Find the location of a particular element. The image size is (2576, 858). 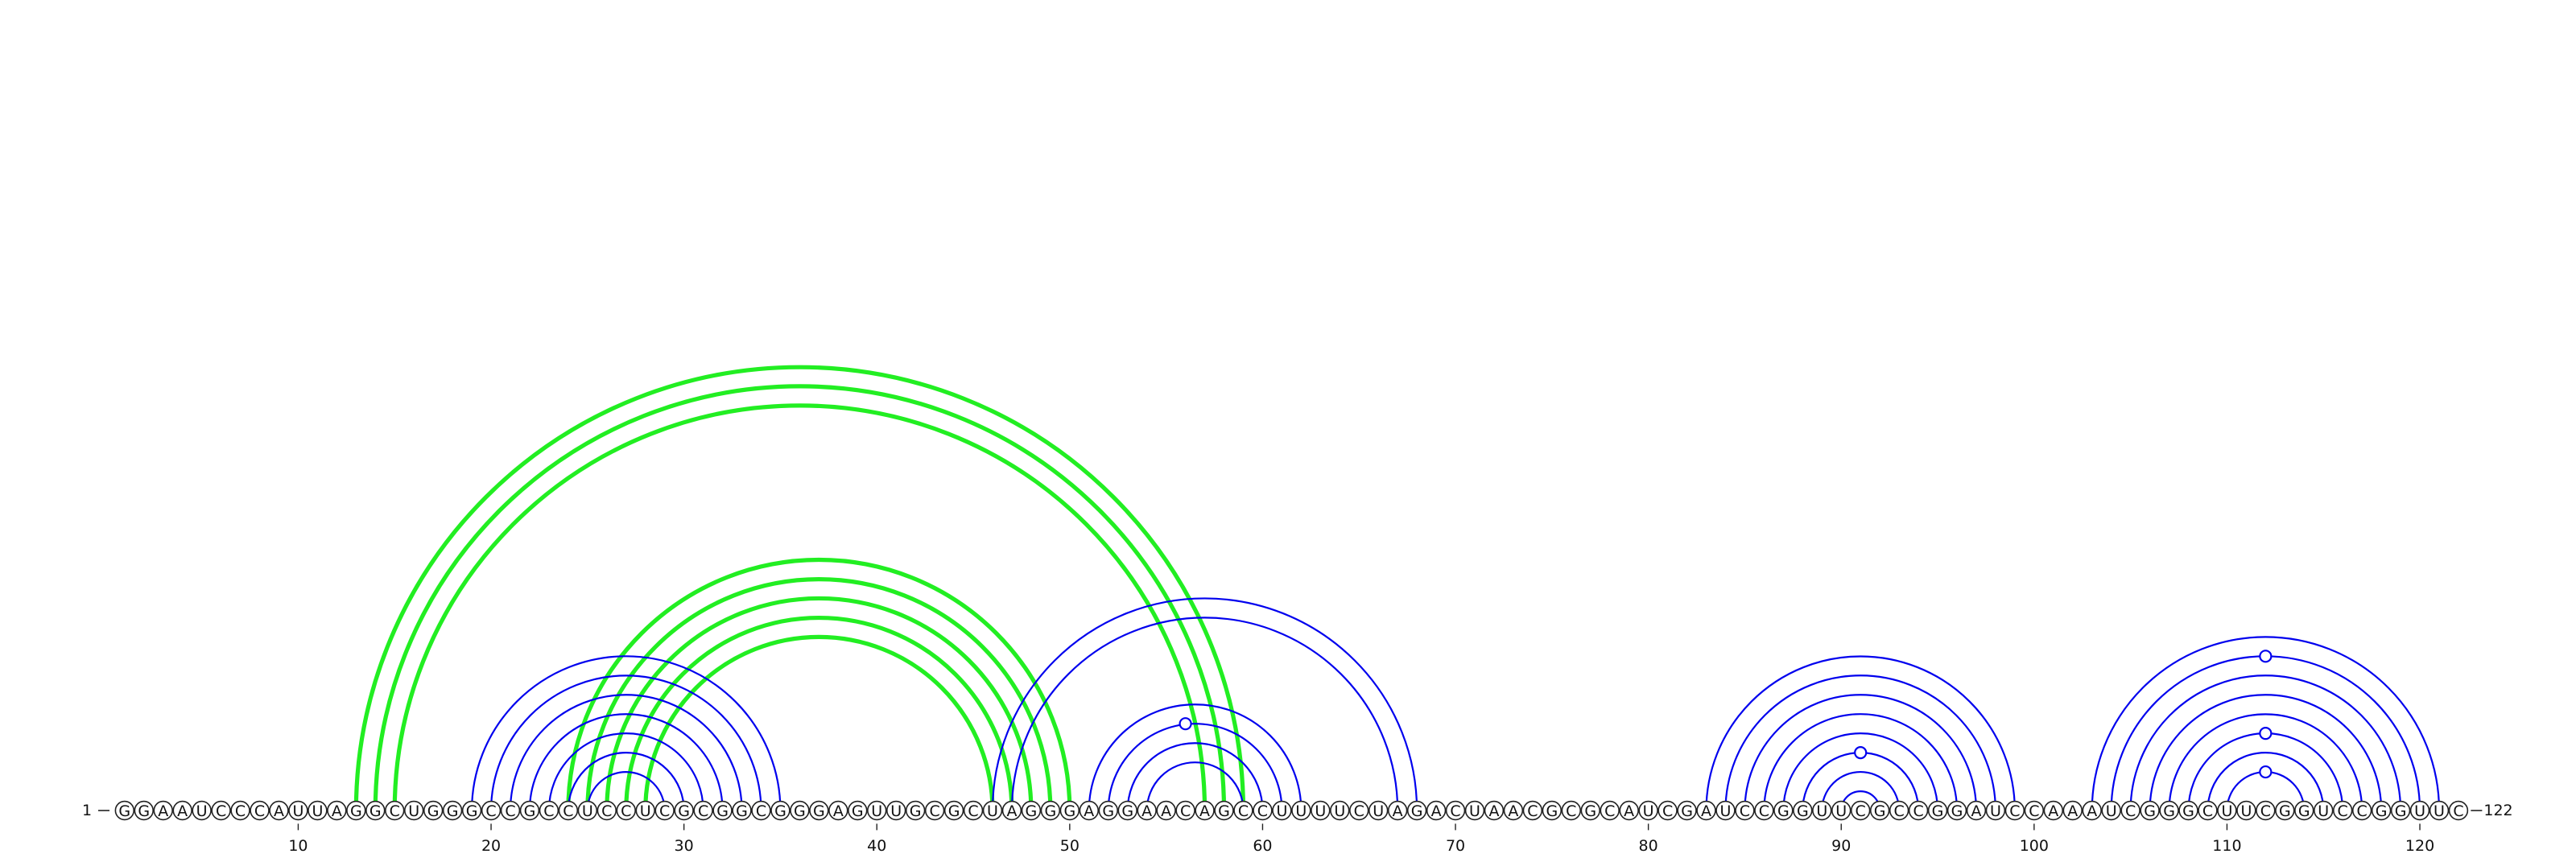

position-tick: 110 is located at coordinates (2227, 839).